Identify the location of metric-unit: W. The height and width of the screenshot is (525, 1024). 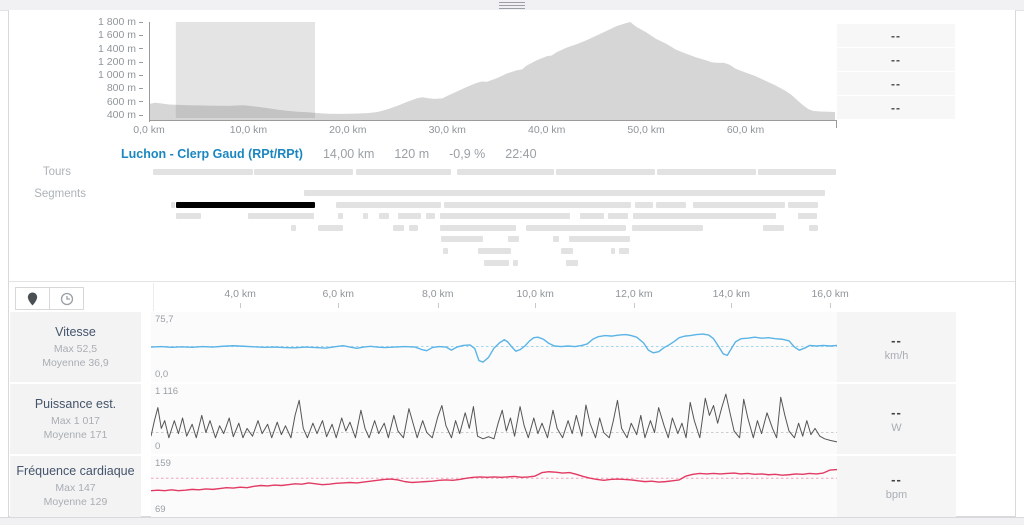
(896, 427).